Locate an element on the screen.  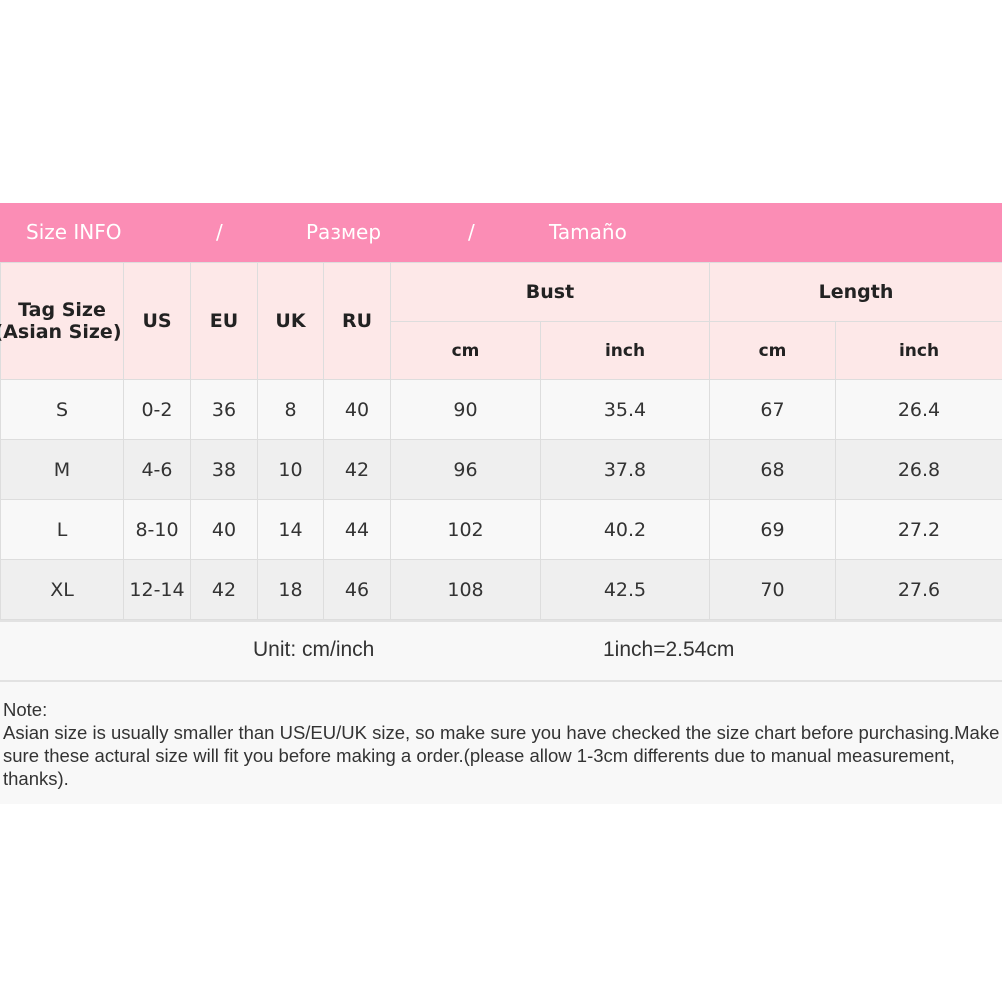
cell-us: 8-10 is located at coordinates (157, 529).